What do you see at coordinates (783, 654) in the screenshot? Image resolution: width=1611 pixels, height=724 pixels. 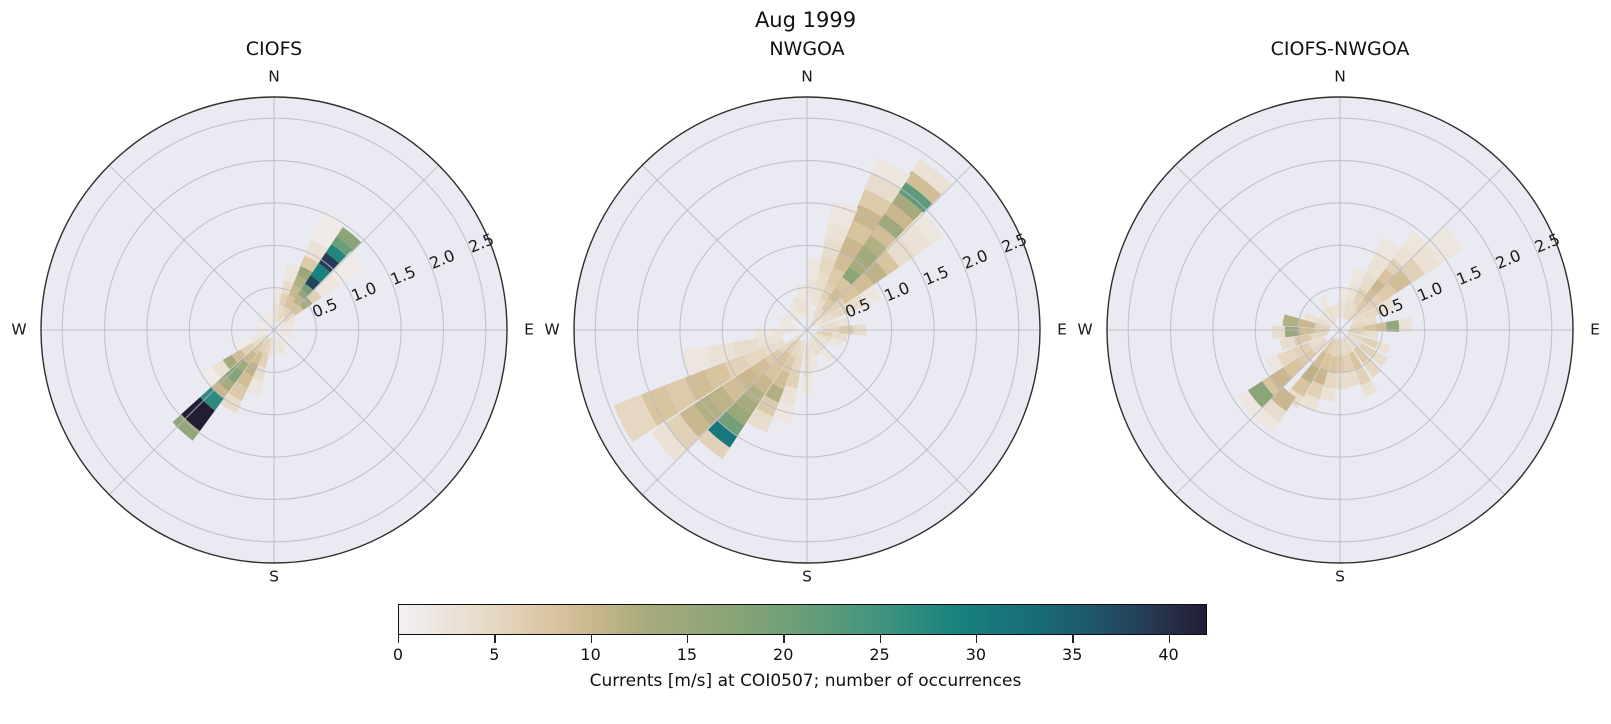 I see `colorbar-tick-label: 20` at bounding box center [783, 654].